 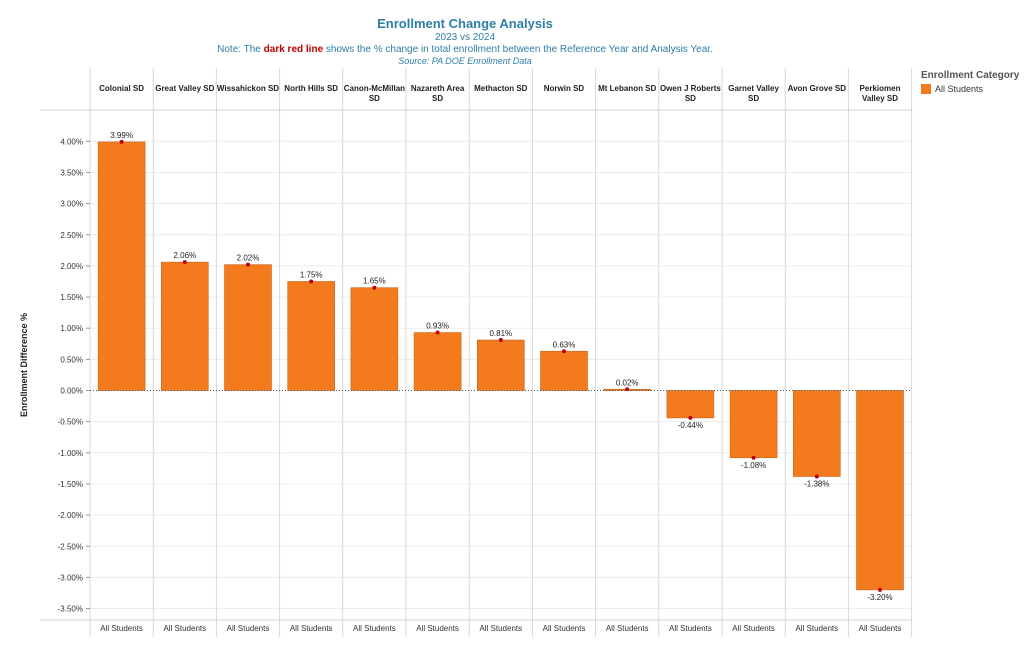 What do you see at coordinates (690, 88) in the screenshot?
I see `column-header: Owen J Roberts` at bounding box center [690, 88].